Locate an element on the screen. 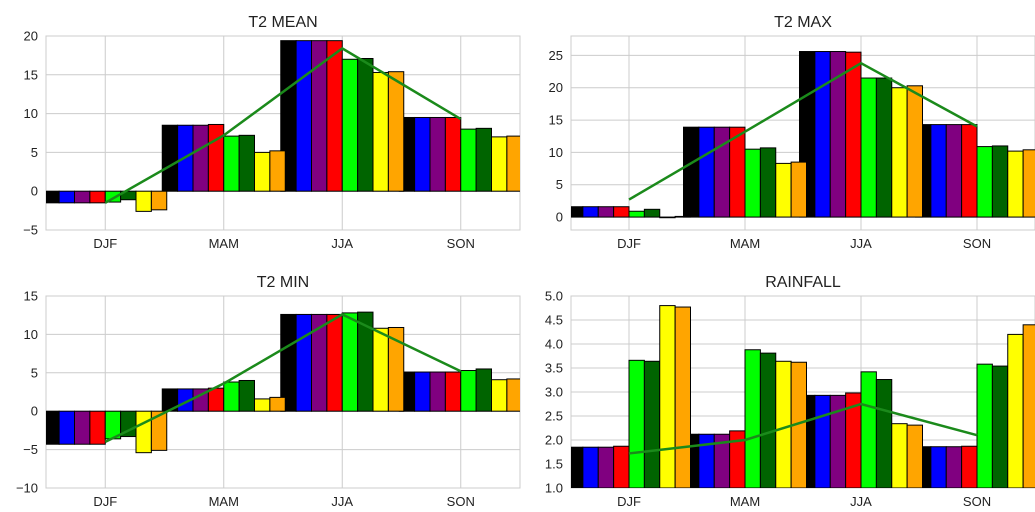  chart-title: T2 MAX is located at coordinates (803, 22).